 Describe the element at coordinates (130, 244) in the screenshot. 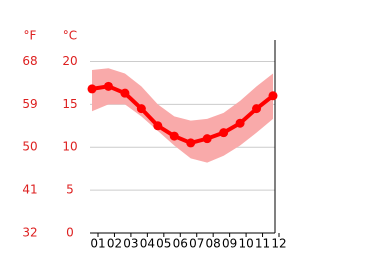

I see `x-tick-label: 03` at that location.